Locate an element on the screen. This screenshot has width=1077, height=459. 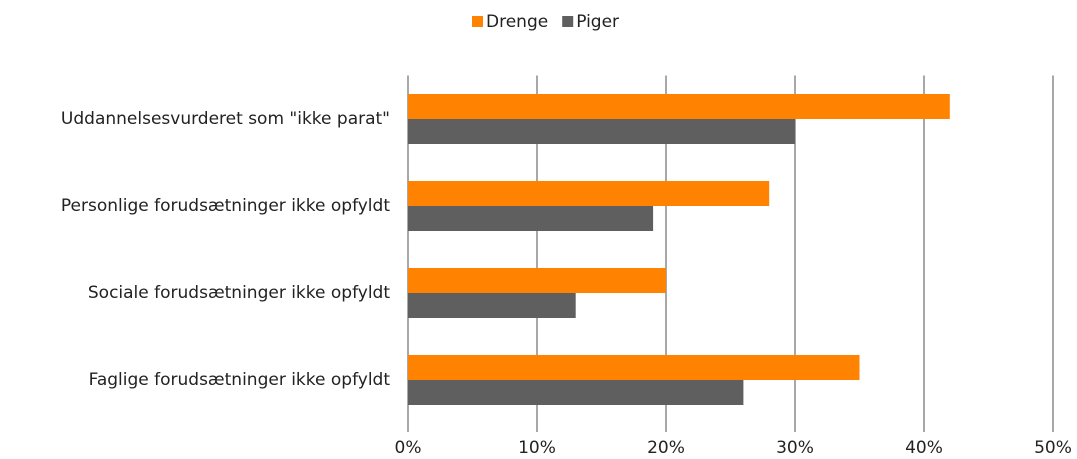
x-tick-label: 30% is located at coordinates (795, 448).